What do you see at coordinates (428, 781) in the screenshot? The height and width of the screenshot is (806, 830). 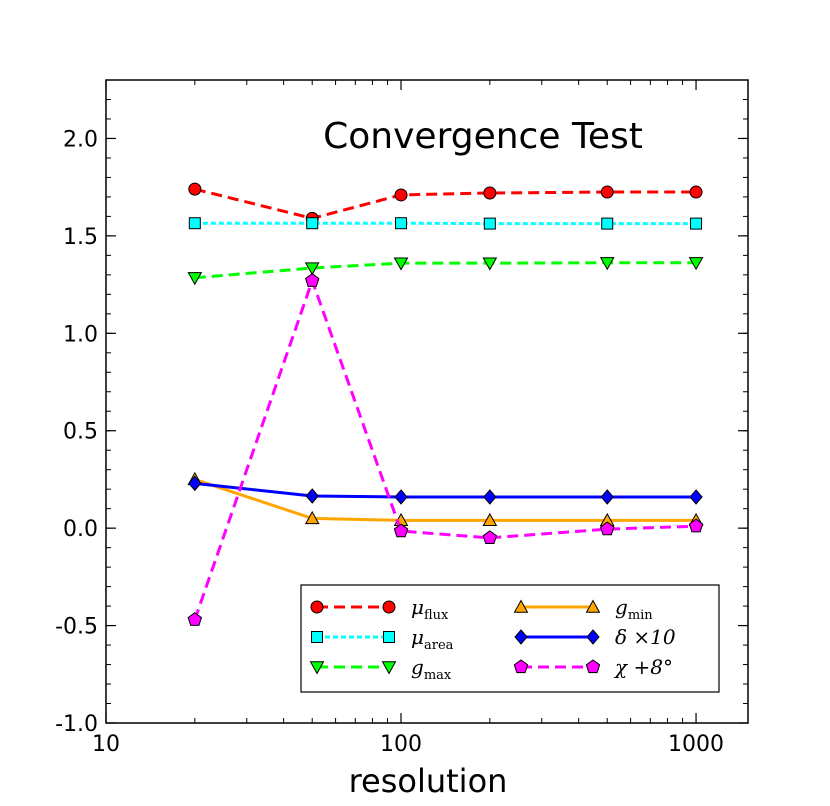 I see `x-axis-title: resolution` at bounding box center [428, 781].